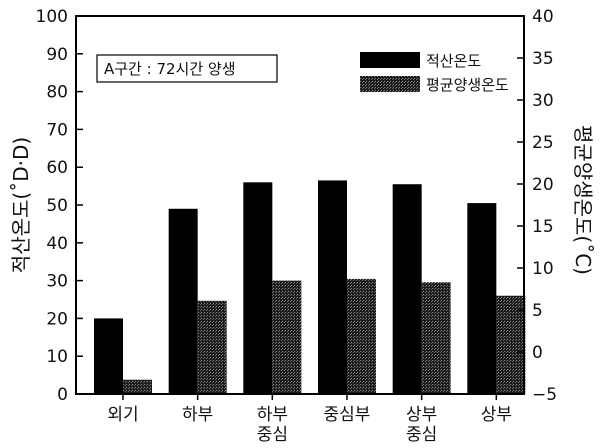 Image resolution: width=600 pixels, height=448 pixels. What do you see at coordinates (62, 395) in the screenshot?
I see `y-tick-label: 0` at bounding box center [62, 395].